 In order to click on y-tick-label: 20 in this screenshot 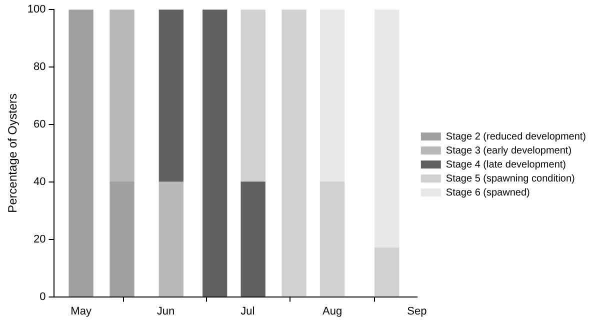, I will do `click(40, 239)`.